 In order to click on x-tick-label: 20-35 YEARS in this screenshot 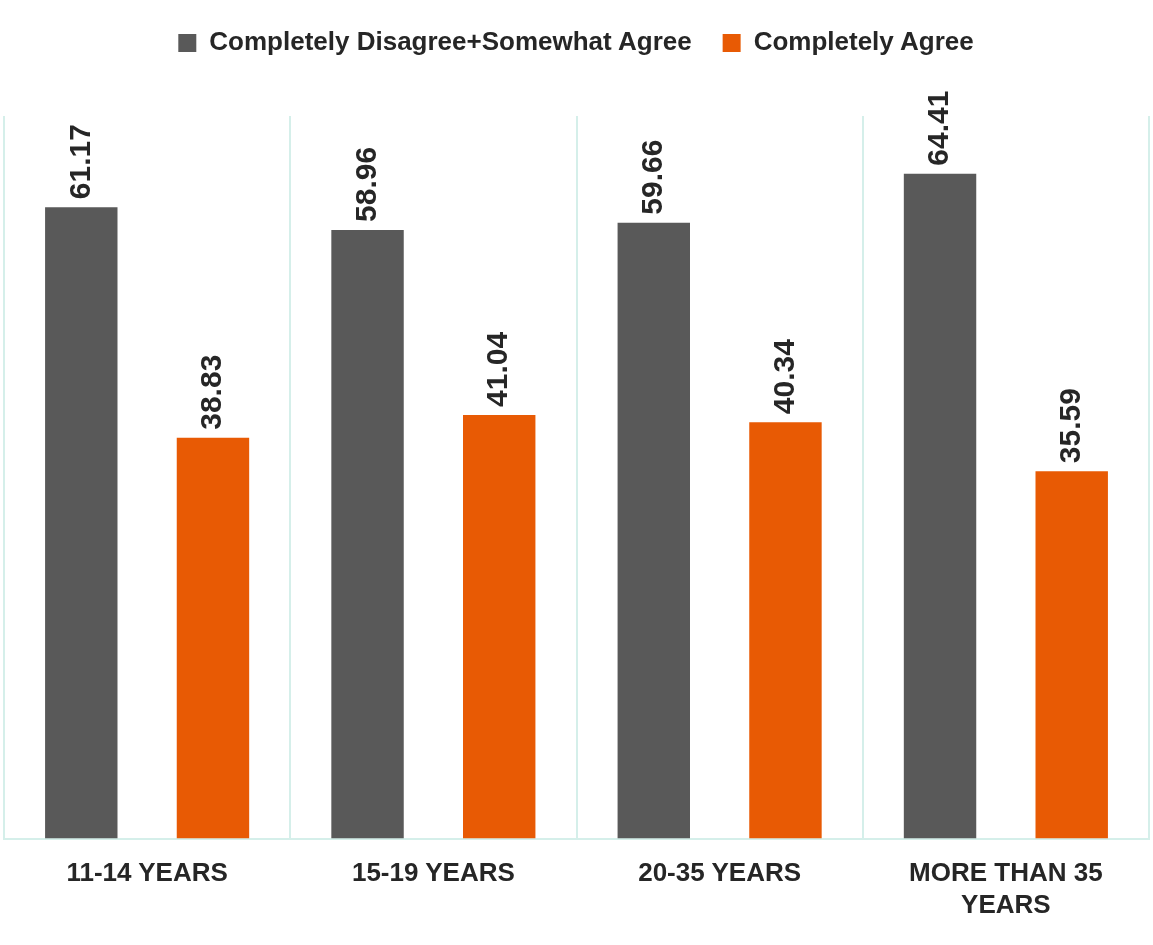, I will do `click(720, 872)`.